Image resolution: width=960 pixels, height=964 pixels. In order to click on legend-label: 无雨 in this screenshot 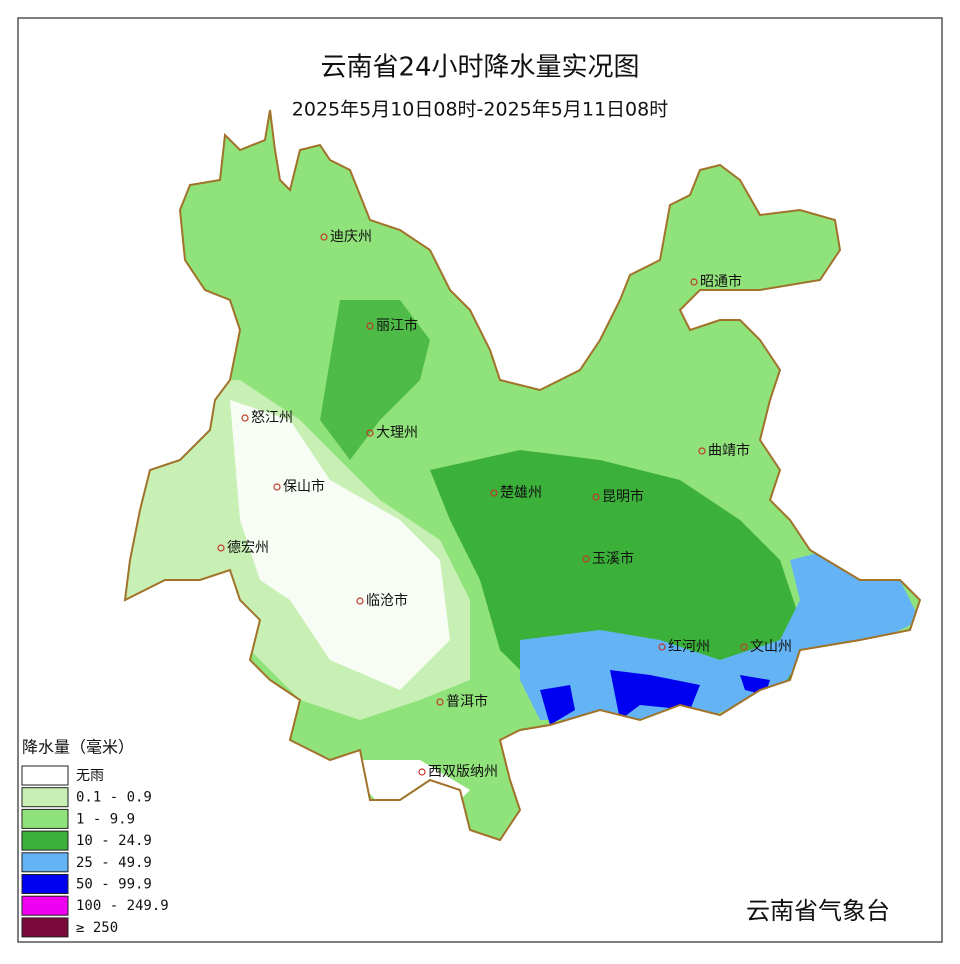, I will do `click(90, 776)`.